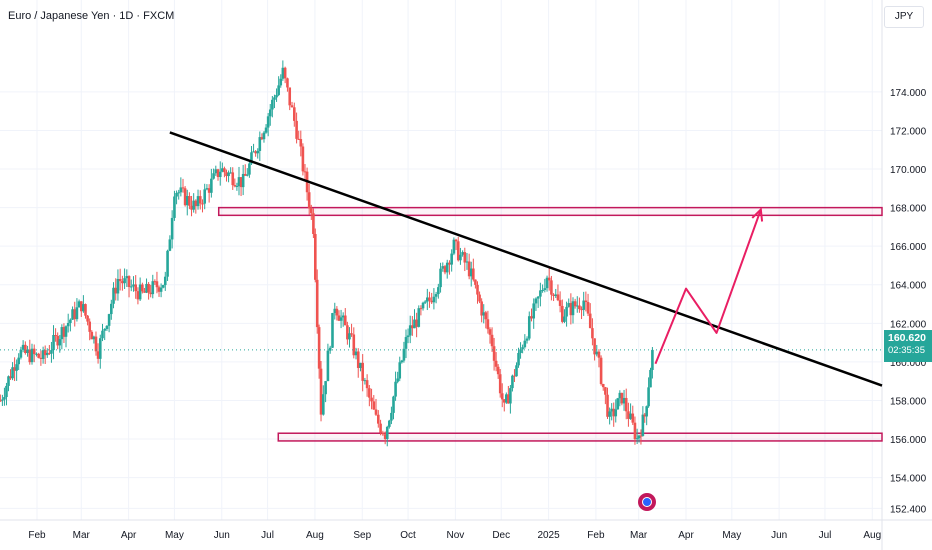  What do you see at coordinates (908, 247) in the screenshot?
I see `y-tick-label: 166.000` at bounding box center [908, 247].